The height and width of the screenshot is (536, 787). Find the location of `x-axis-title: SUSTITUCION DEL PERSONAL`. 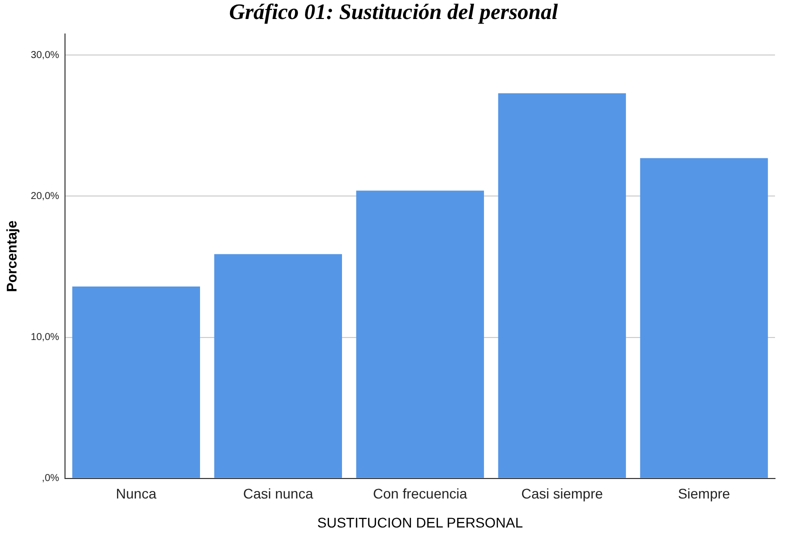

x-axis-title: SUSTITUCION DEL PERSONAL is located at coordinates (420, 522).